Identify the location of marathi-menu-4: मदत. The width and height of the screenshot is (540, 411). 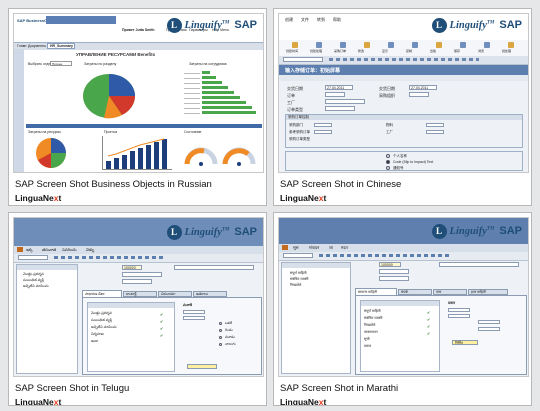
(344, 247).